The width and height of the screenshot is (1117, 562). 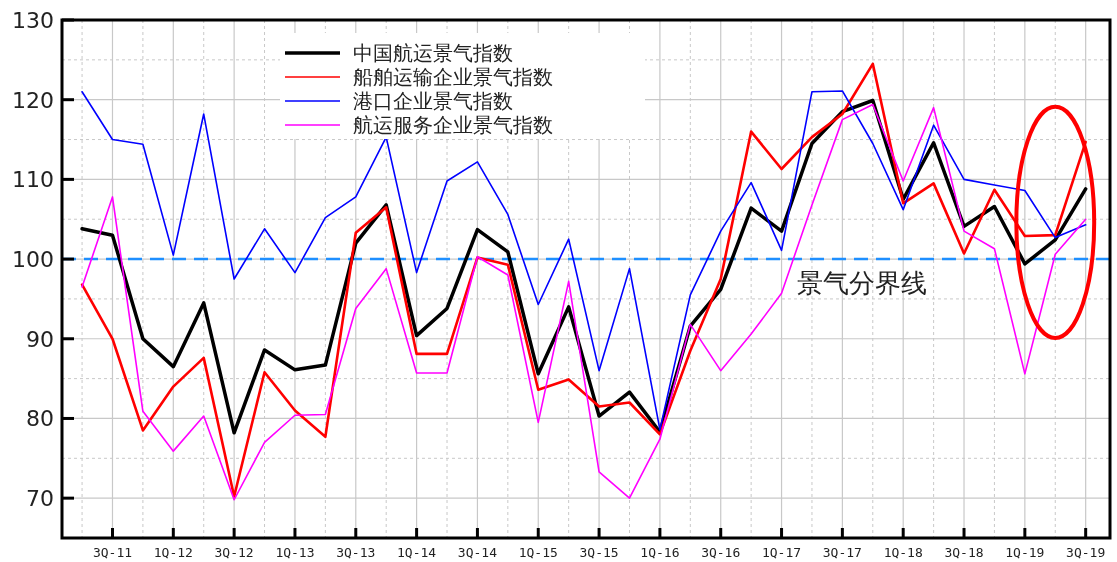 What do you see at coordinates (538, 552) in the screenshot?
I see `x-tick-label: 1Q-15` at bounding box center [538, 552].